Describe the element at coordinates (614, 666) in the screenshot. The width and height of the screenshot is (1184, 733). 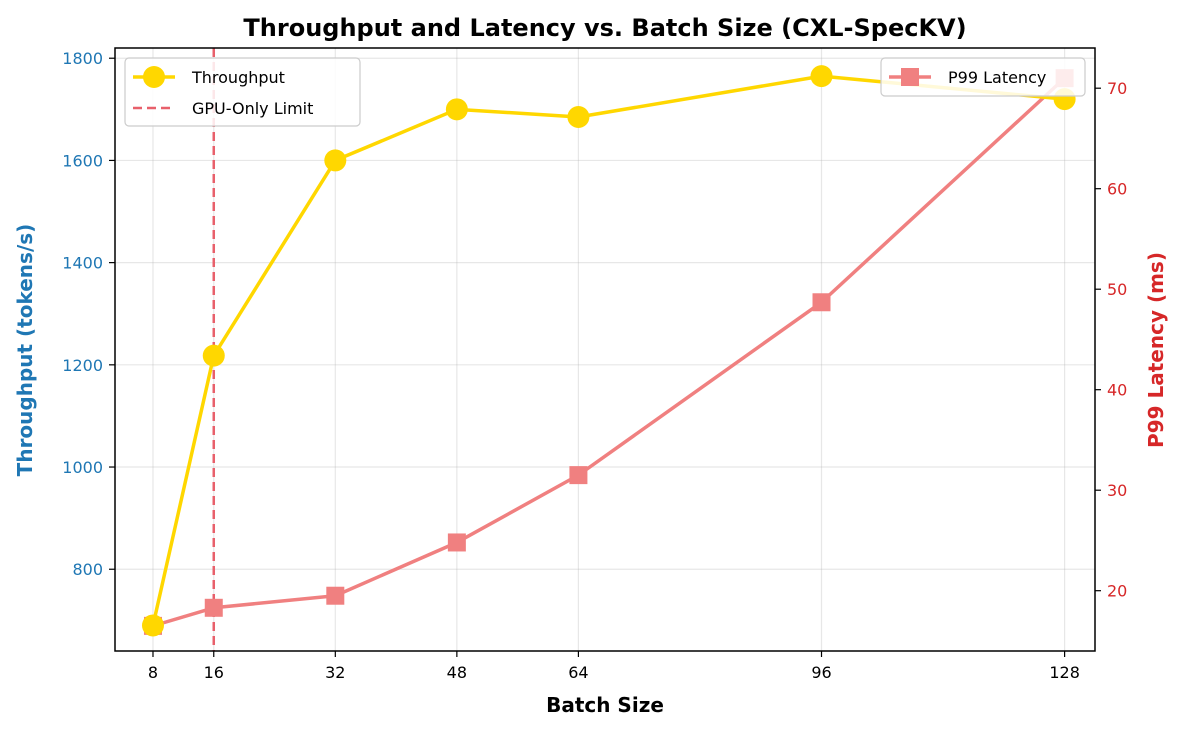
I see `x-axis-ticks: 8 16 32 48 64 96 128` at that location.